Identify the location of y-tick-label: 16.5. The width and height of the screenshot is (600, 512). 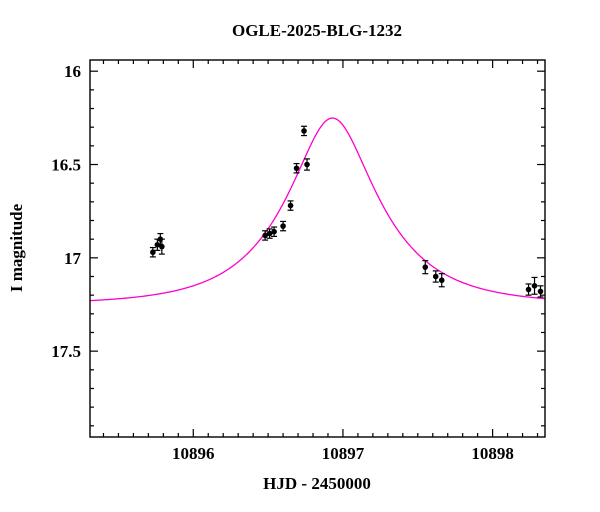
(66, 165).